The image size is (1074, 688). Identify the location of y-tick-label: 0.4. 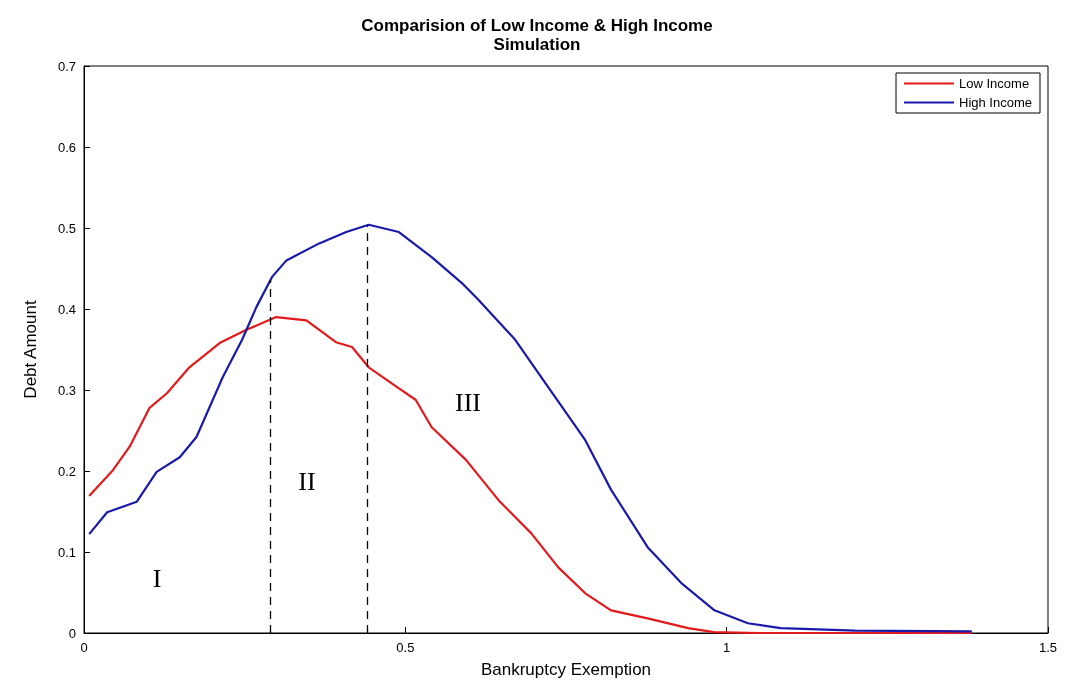
(66, 309).